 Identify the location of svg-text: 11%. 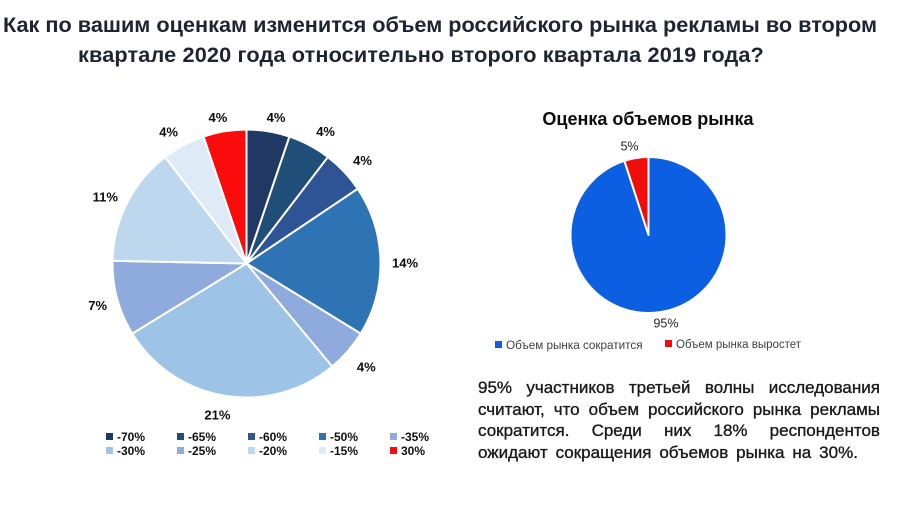
(106, 197).